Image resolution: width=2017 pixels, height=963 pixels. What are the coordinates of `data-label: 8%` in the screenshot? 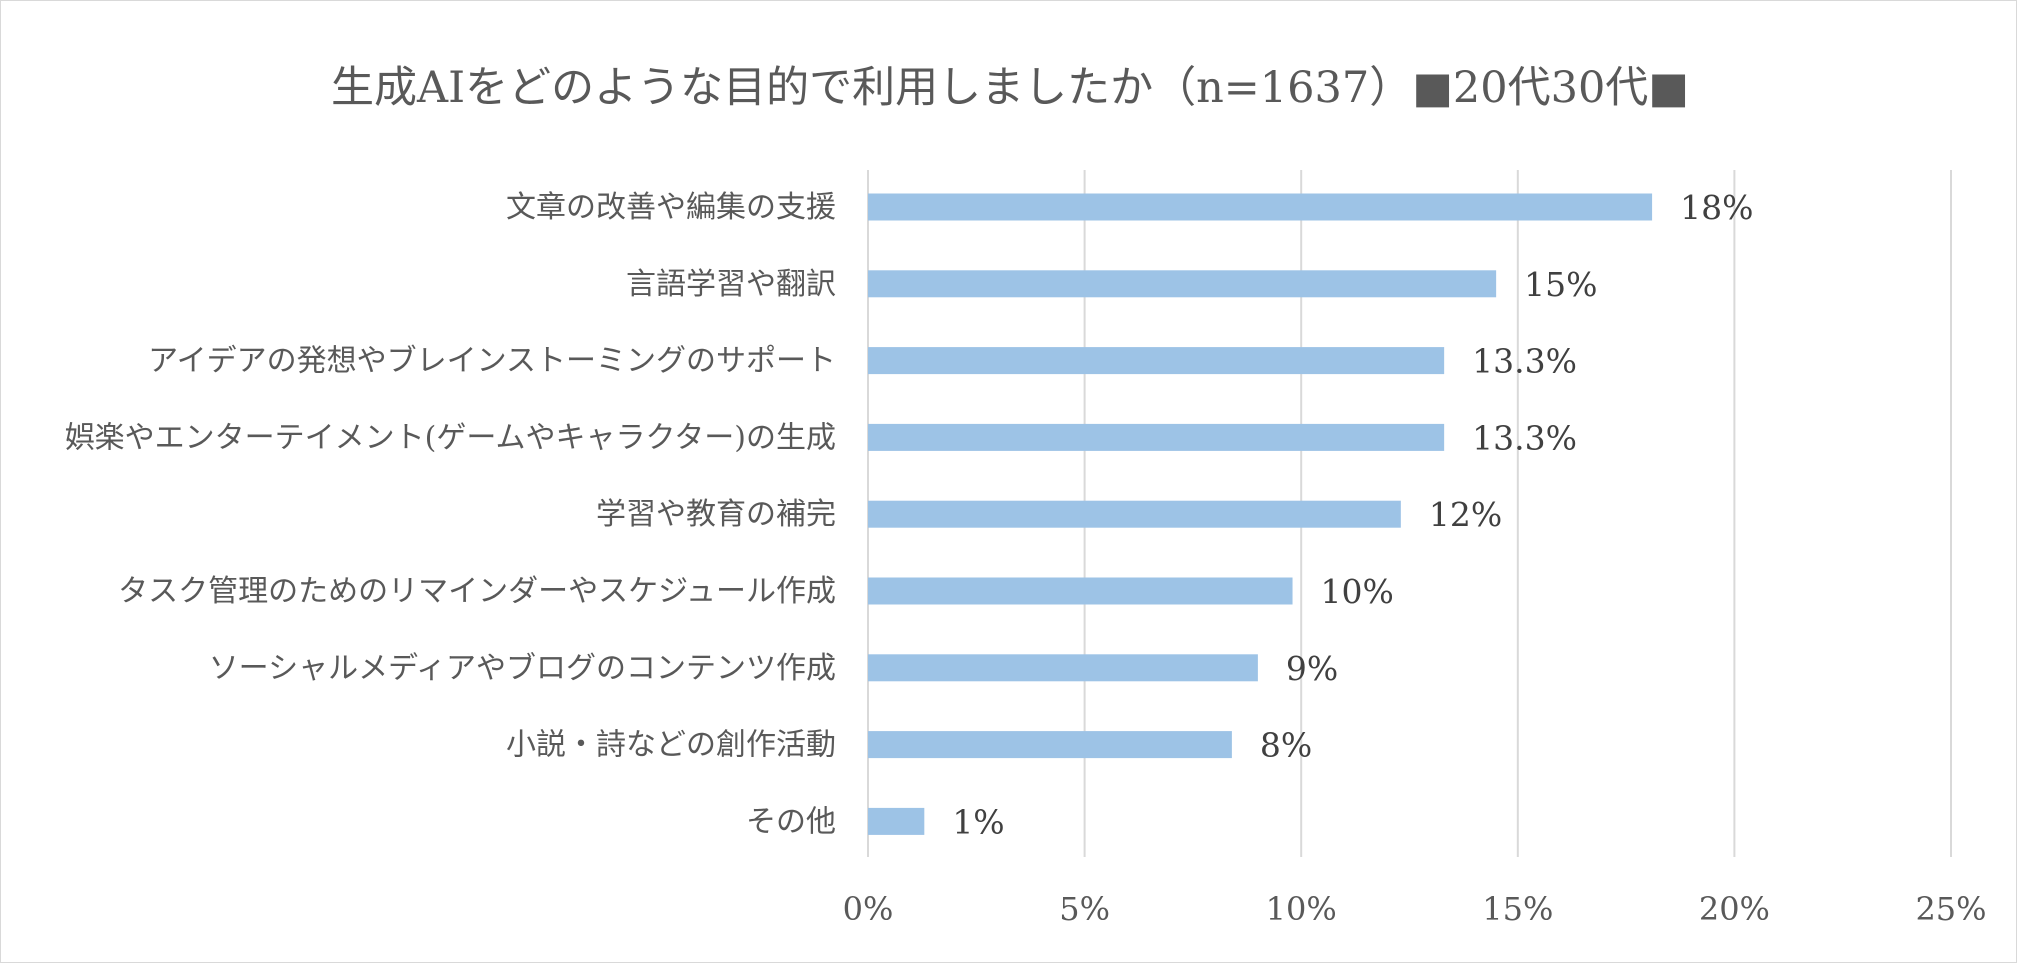 It's located at (1286, 745).